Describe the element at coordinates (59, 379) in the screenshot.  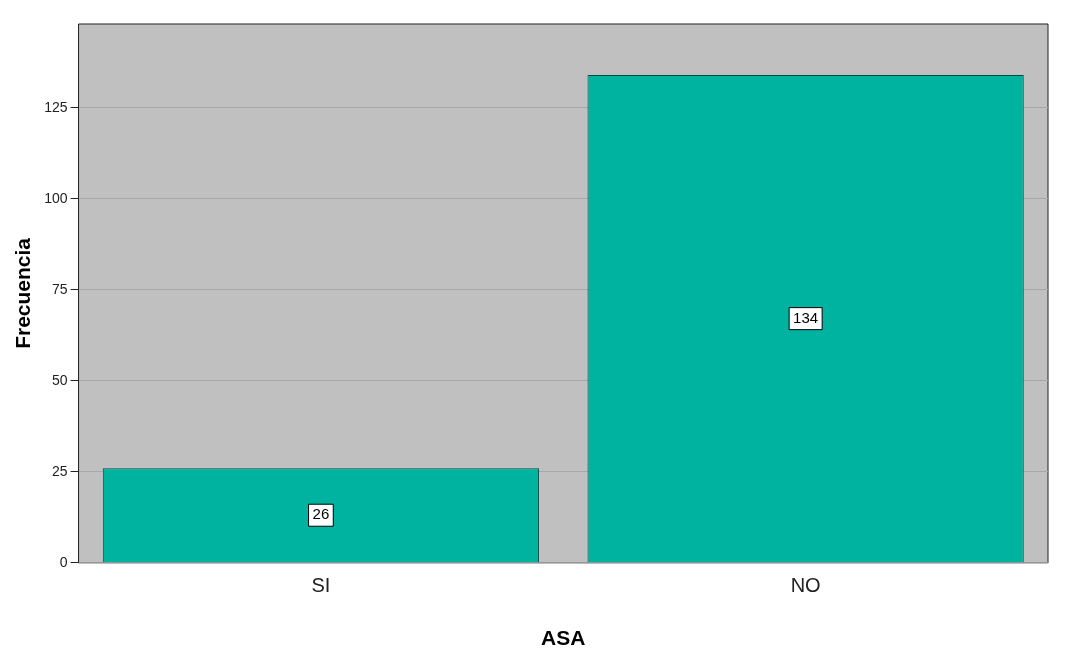
I see `y-tick-label: 50` at that location.